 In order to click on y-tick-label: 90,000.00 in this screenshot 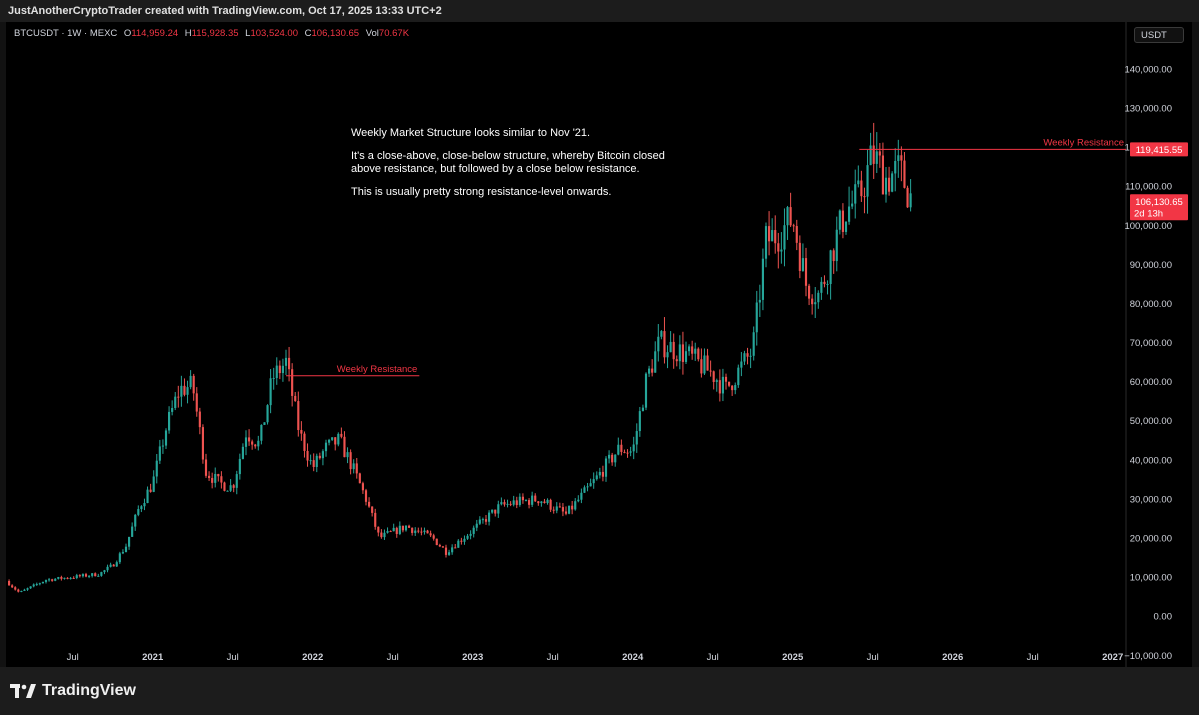, I will do `click(1151, 265)`.